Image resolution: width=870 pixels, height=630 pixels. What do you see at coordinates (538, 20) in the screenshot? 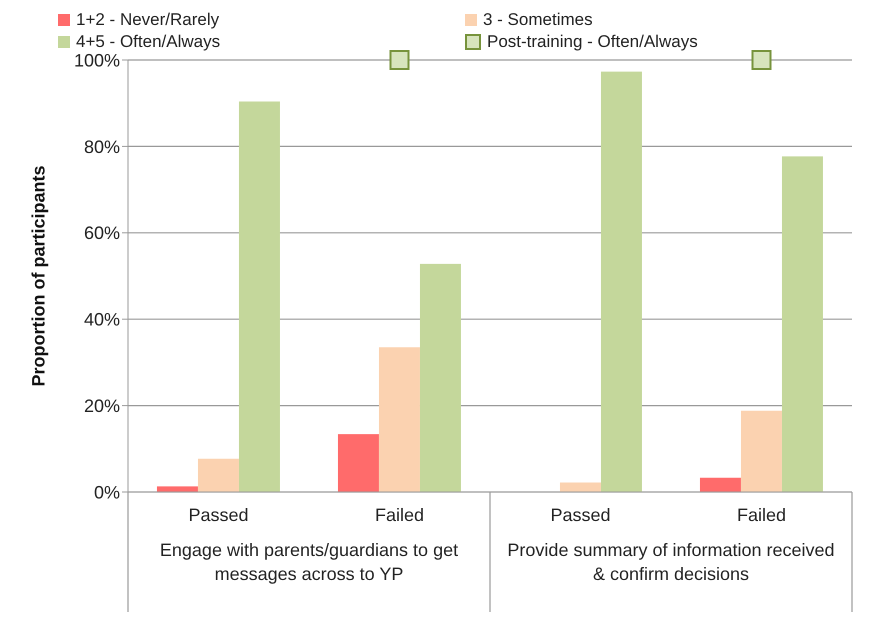
I see `legend-label: 3 - Sometimes` at bounding box center [538, 20].